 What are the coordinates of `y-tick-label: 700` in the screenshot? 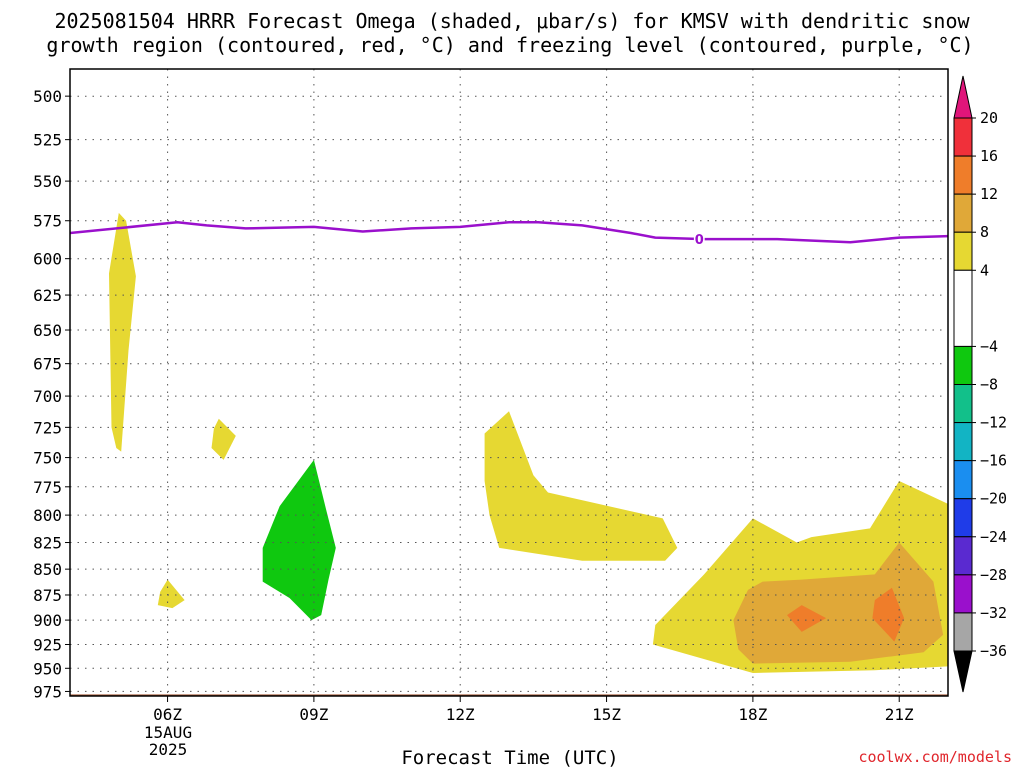 It's located at (47, 396).